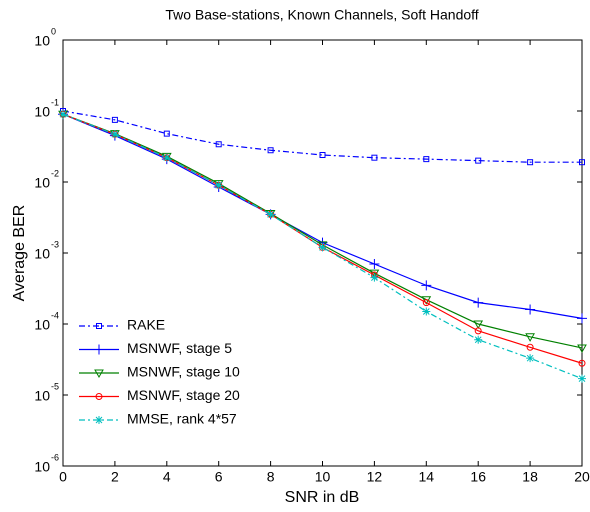  I want to click on x-tick-label: 18, so click(530, 477).